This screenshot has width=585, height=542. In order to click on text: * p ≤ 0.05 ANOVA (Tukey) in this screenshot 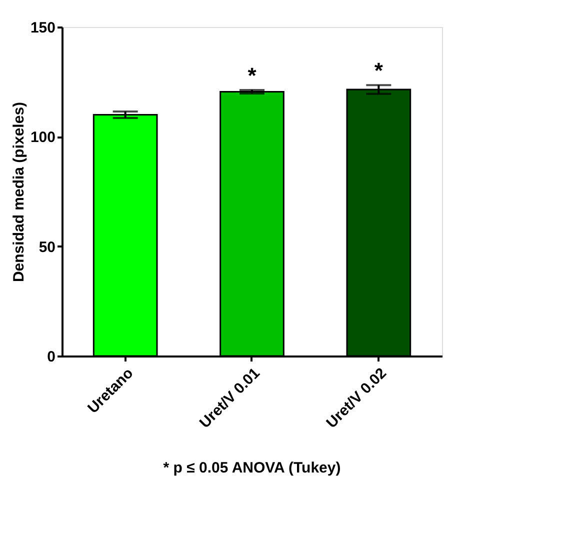, I will do `click(252, 467)`.